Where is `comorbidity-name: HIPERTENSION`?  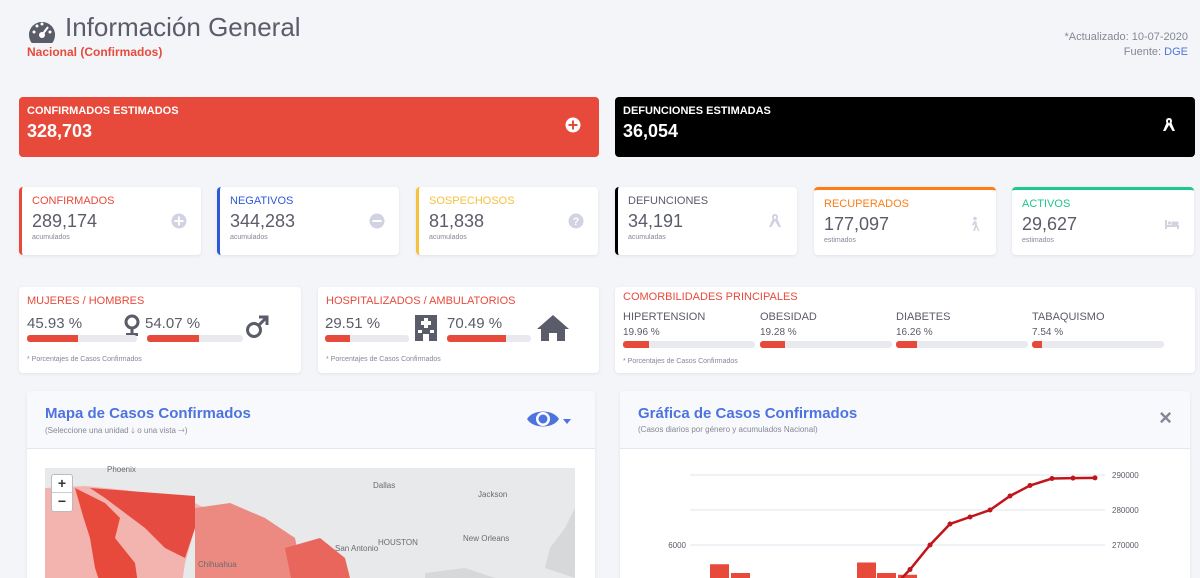
comorbidity-name: HIPERTENSION is located at coordinates (664, 317).